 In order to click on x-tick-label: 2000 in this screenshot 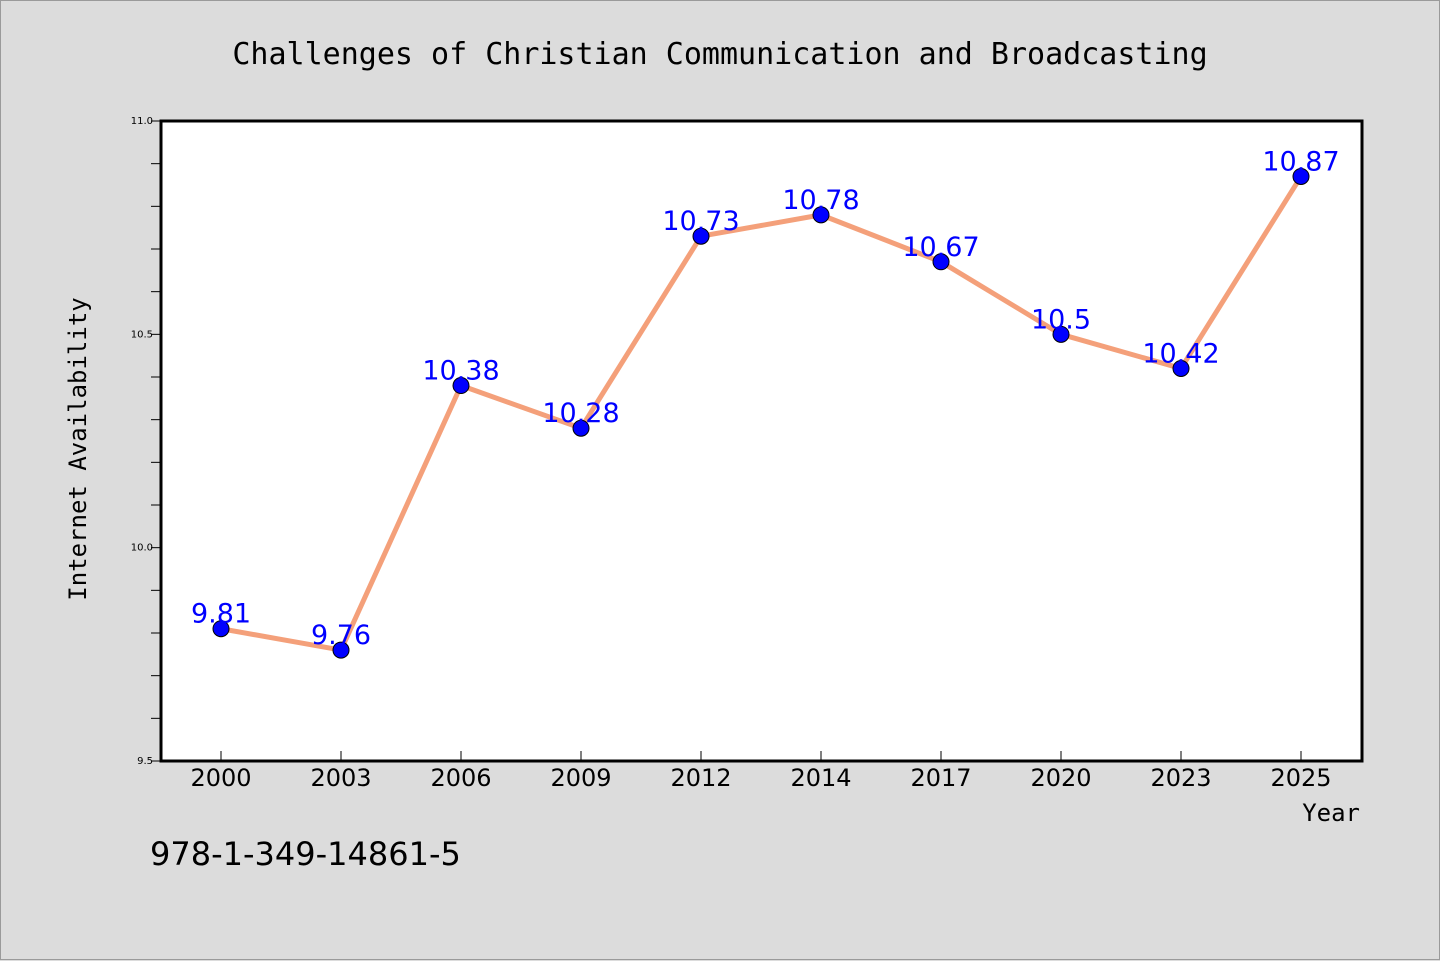, I will do `click(220, 778)`.